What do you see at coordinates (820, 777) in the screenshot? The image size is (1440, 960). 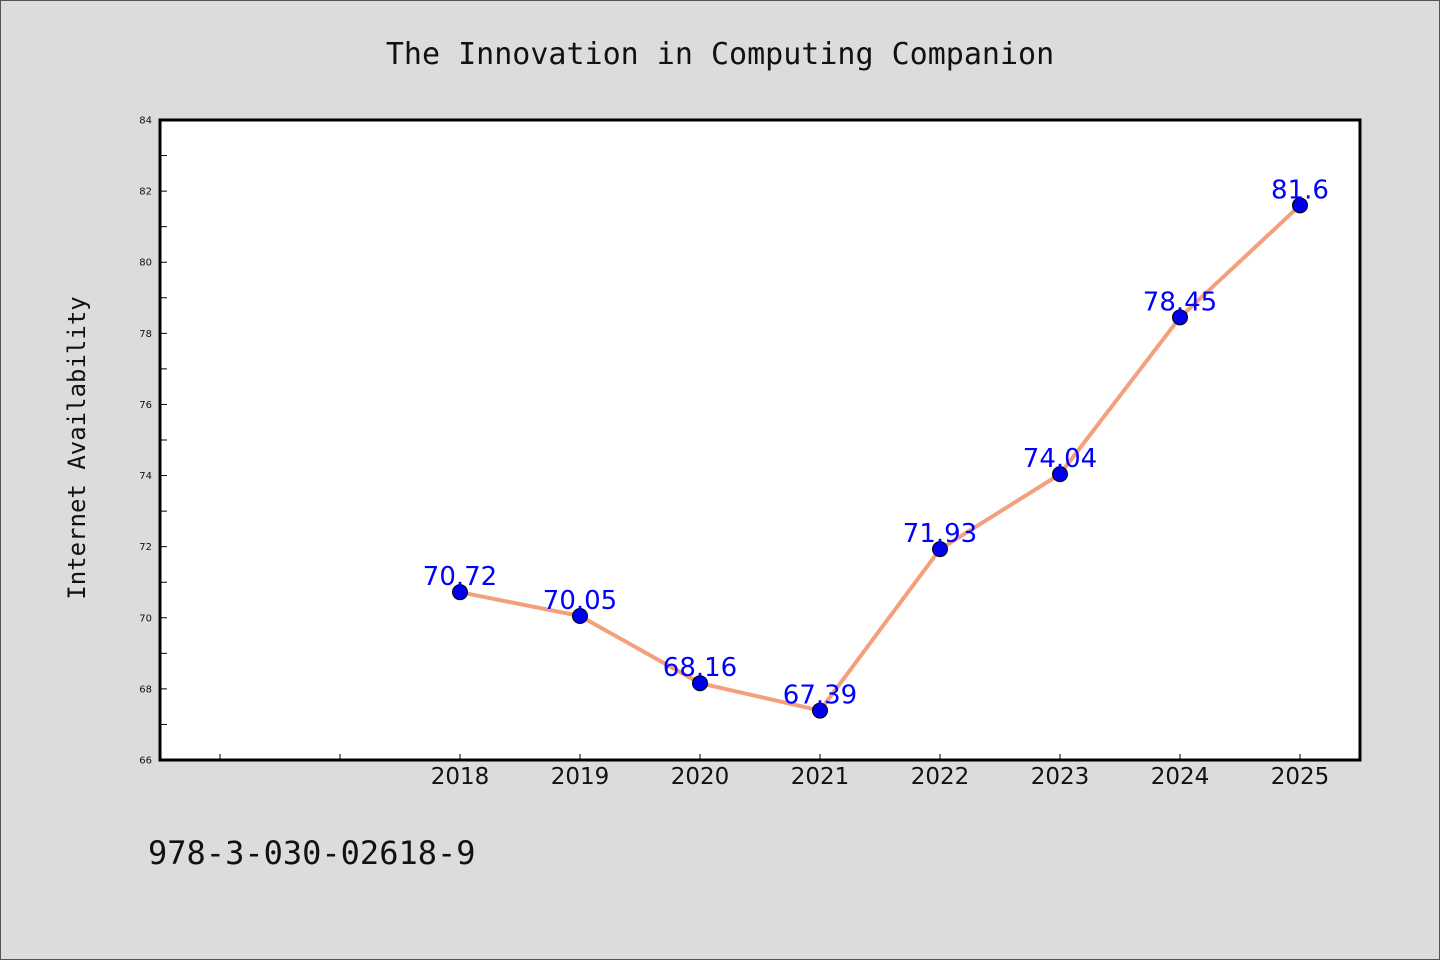 I see `x-tick-label: 2021` at bounding box center [820, 777].